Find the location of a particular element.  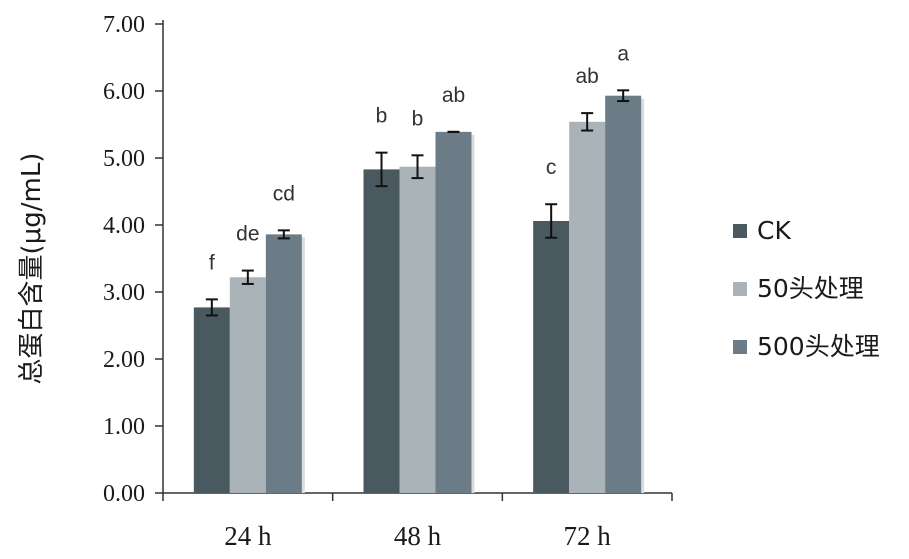

significance-label: f is located at coordinates (212, 262).